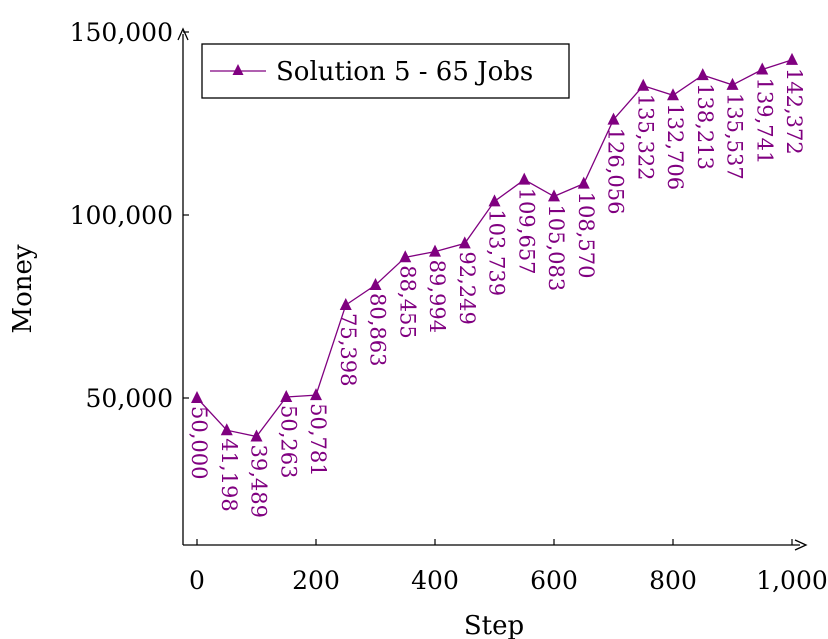 Image resolution: width=828 pixels, height=639 pixels. I want to click on y-tick-label: 150,000, so click(121, 32).